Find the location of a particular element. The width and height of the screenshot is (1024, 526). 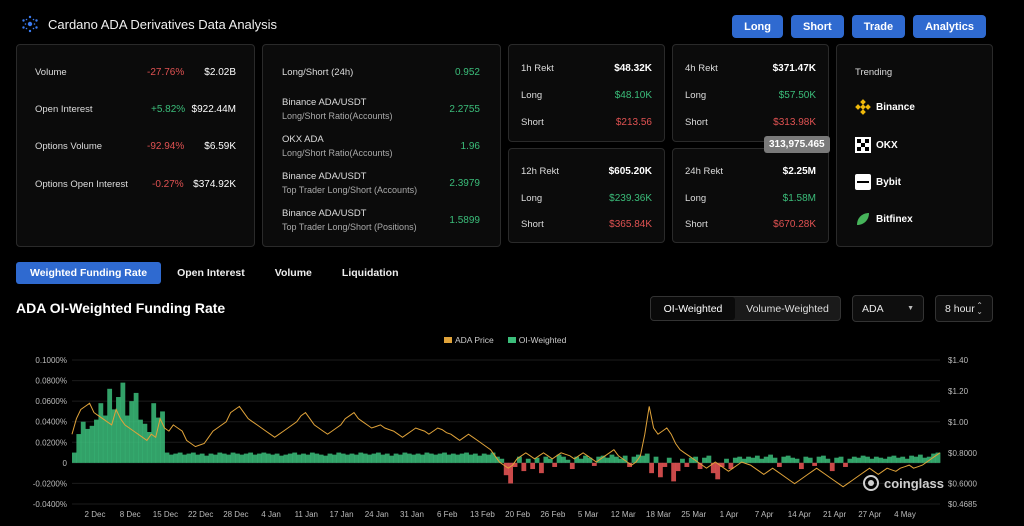

tab-volume: Volume is located at coordinates (293, 273).